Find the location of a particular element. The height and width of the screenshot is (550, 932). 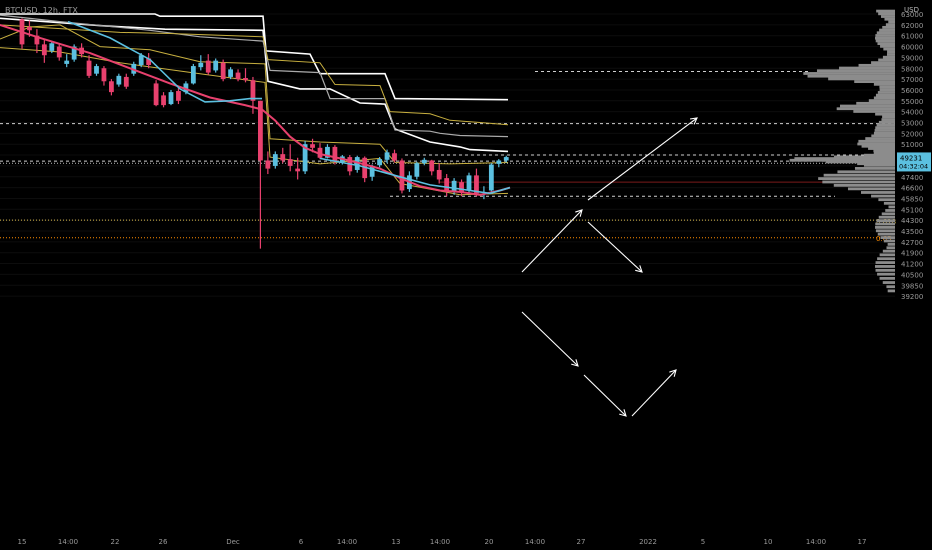

price-tick-label: 43500 is located at coordinates (912, 232).